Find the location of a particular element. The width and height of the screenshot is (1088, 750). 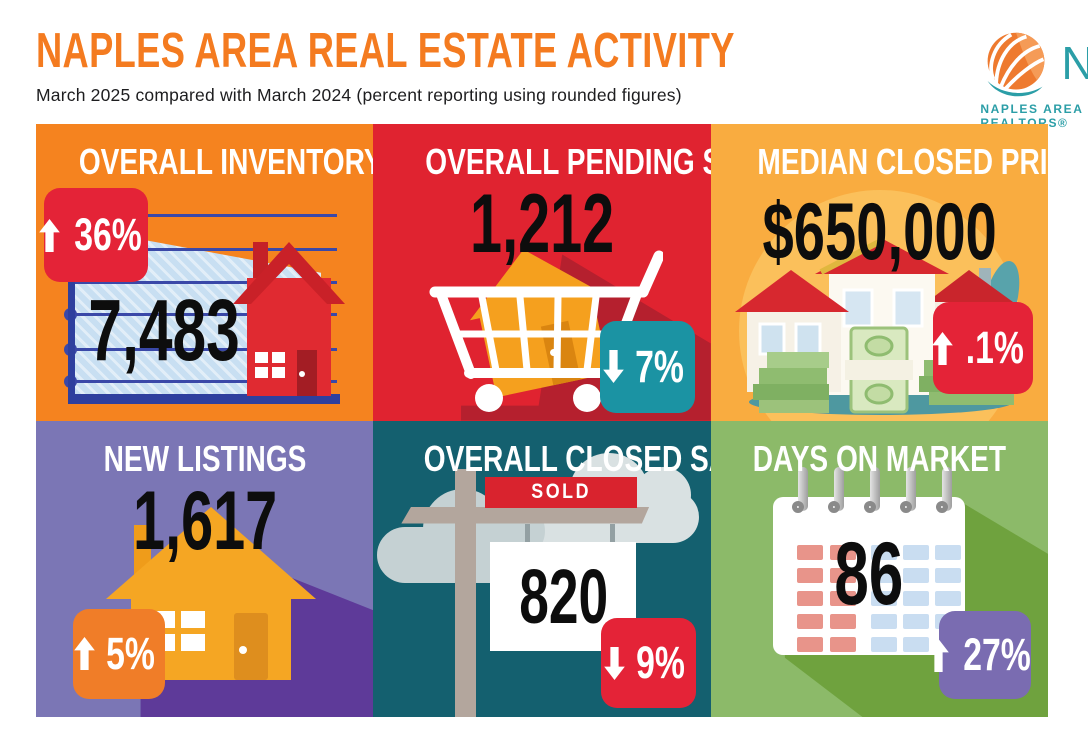

metric-value: 1,212 is located at coordinates (542, 223).